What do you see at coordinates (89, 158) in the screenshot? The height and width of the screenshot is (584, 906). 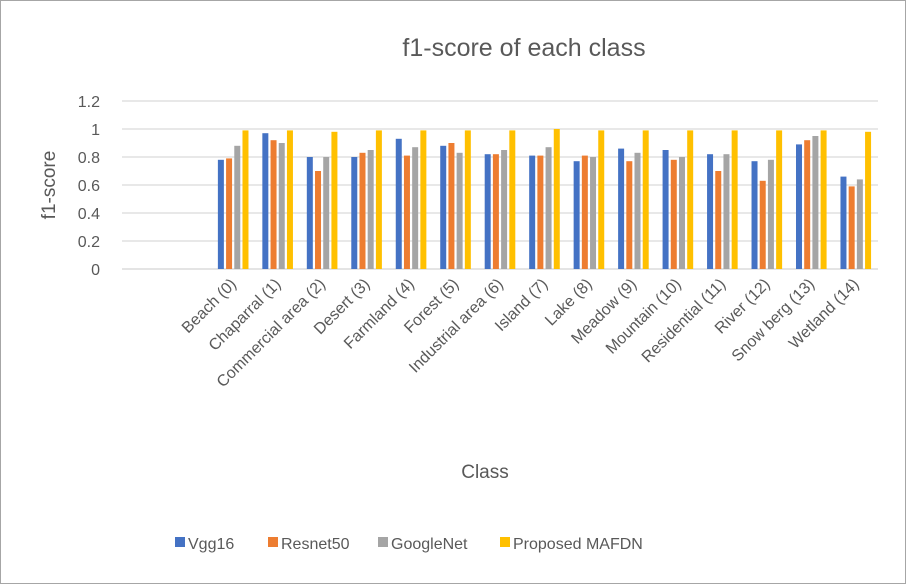 I see `y-tick-label: 0.8` at bounding box center [89, 158].